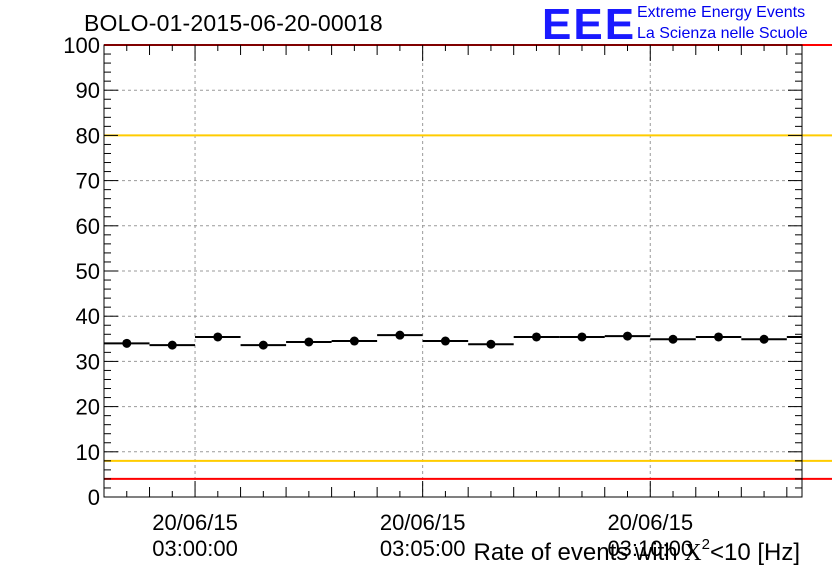 This screenshot has width=836, height=572. Describe the element at coordinates (578, 552) in the screenshot. I see `x-axis-title-part-1: Rate of events with` at that location.